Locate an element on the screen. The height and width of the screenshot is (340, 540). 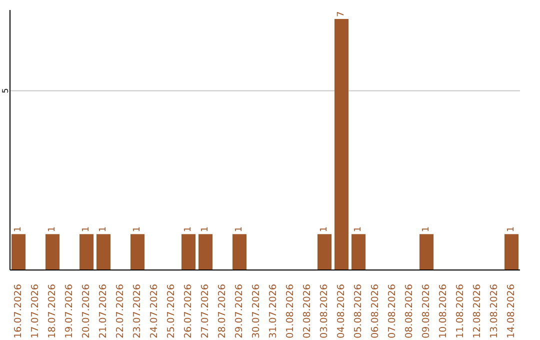
x-tick-label: 11.08.2026 is located at coordinates (460, 311).